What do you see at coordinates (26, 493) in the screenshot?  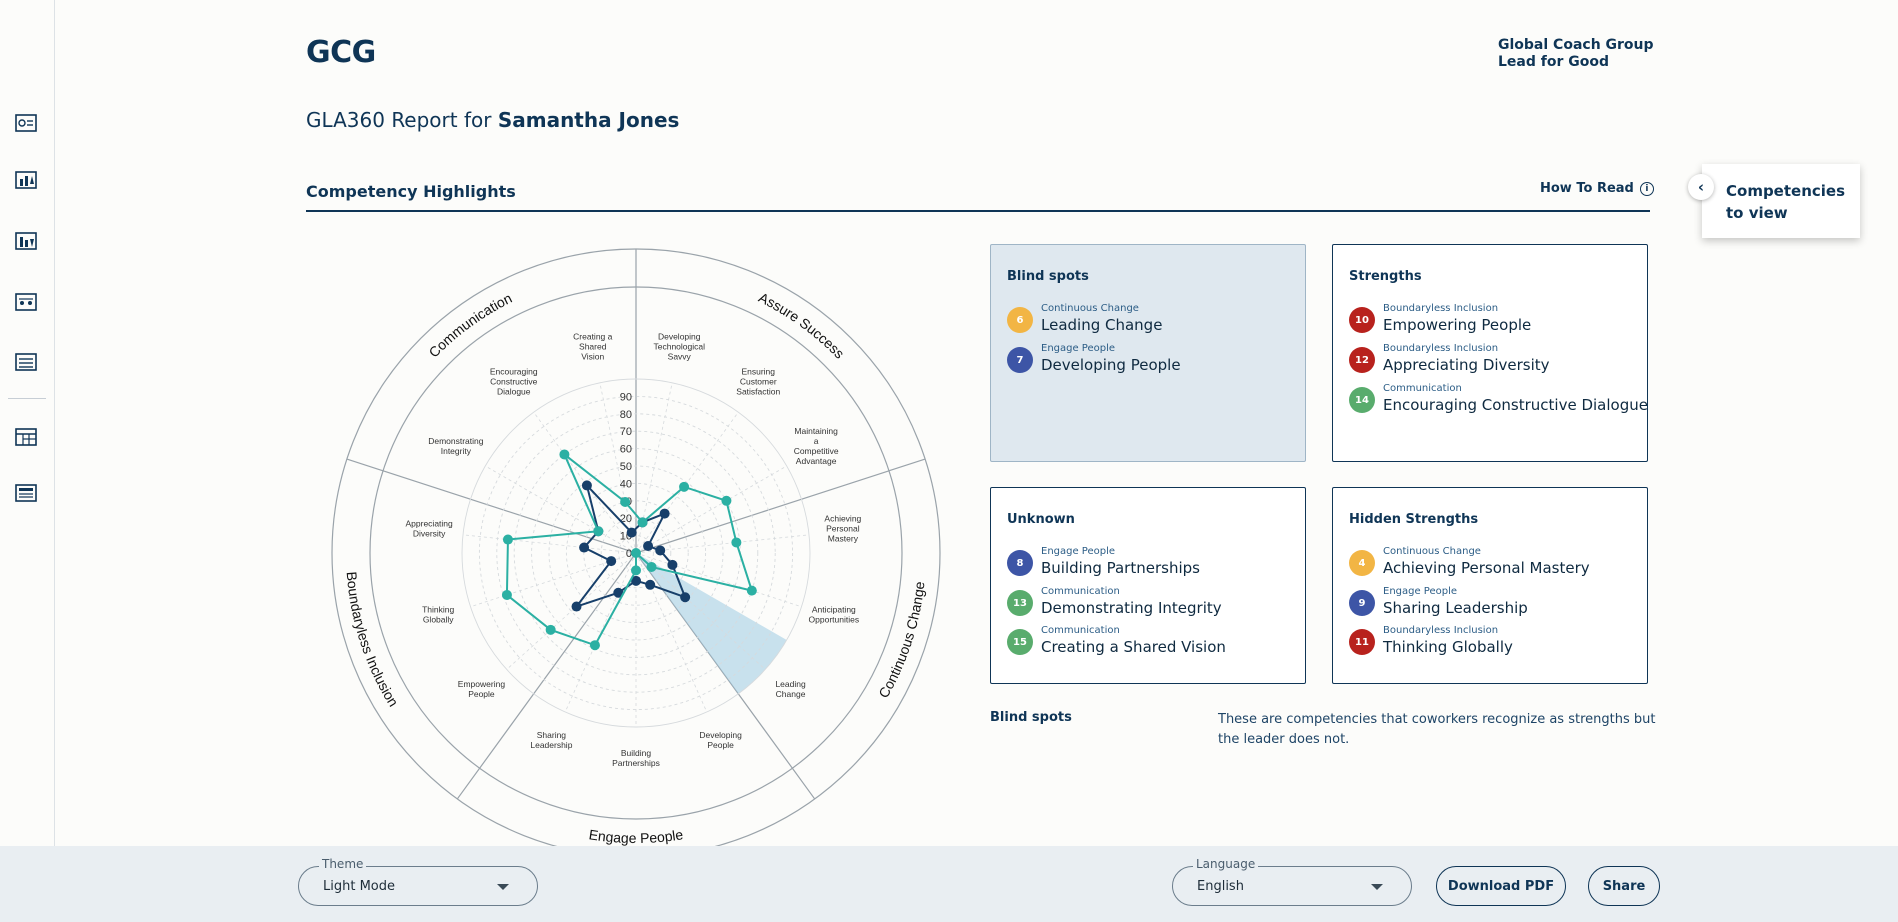 I see `document-icon` at bounding box center [26, 493].